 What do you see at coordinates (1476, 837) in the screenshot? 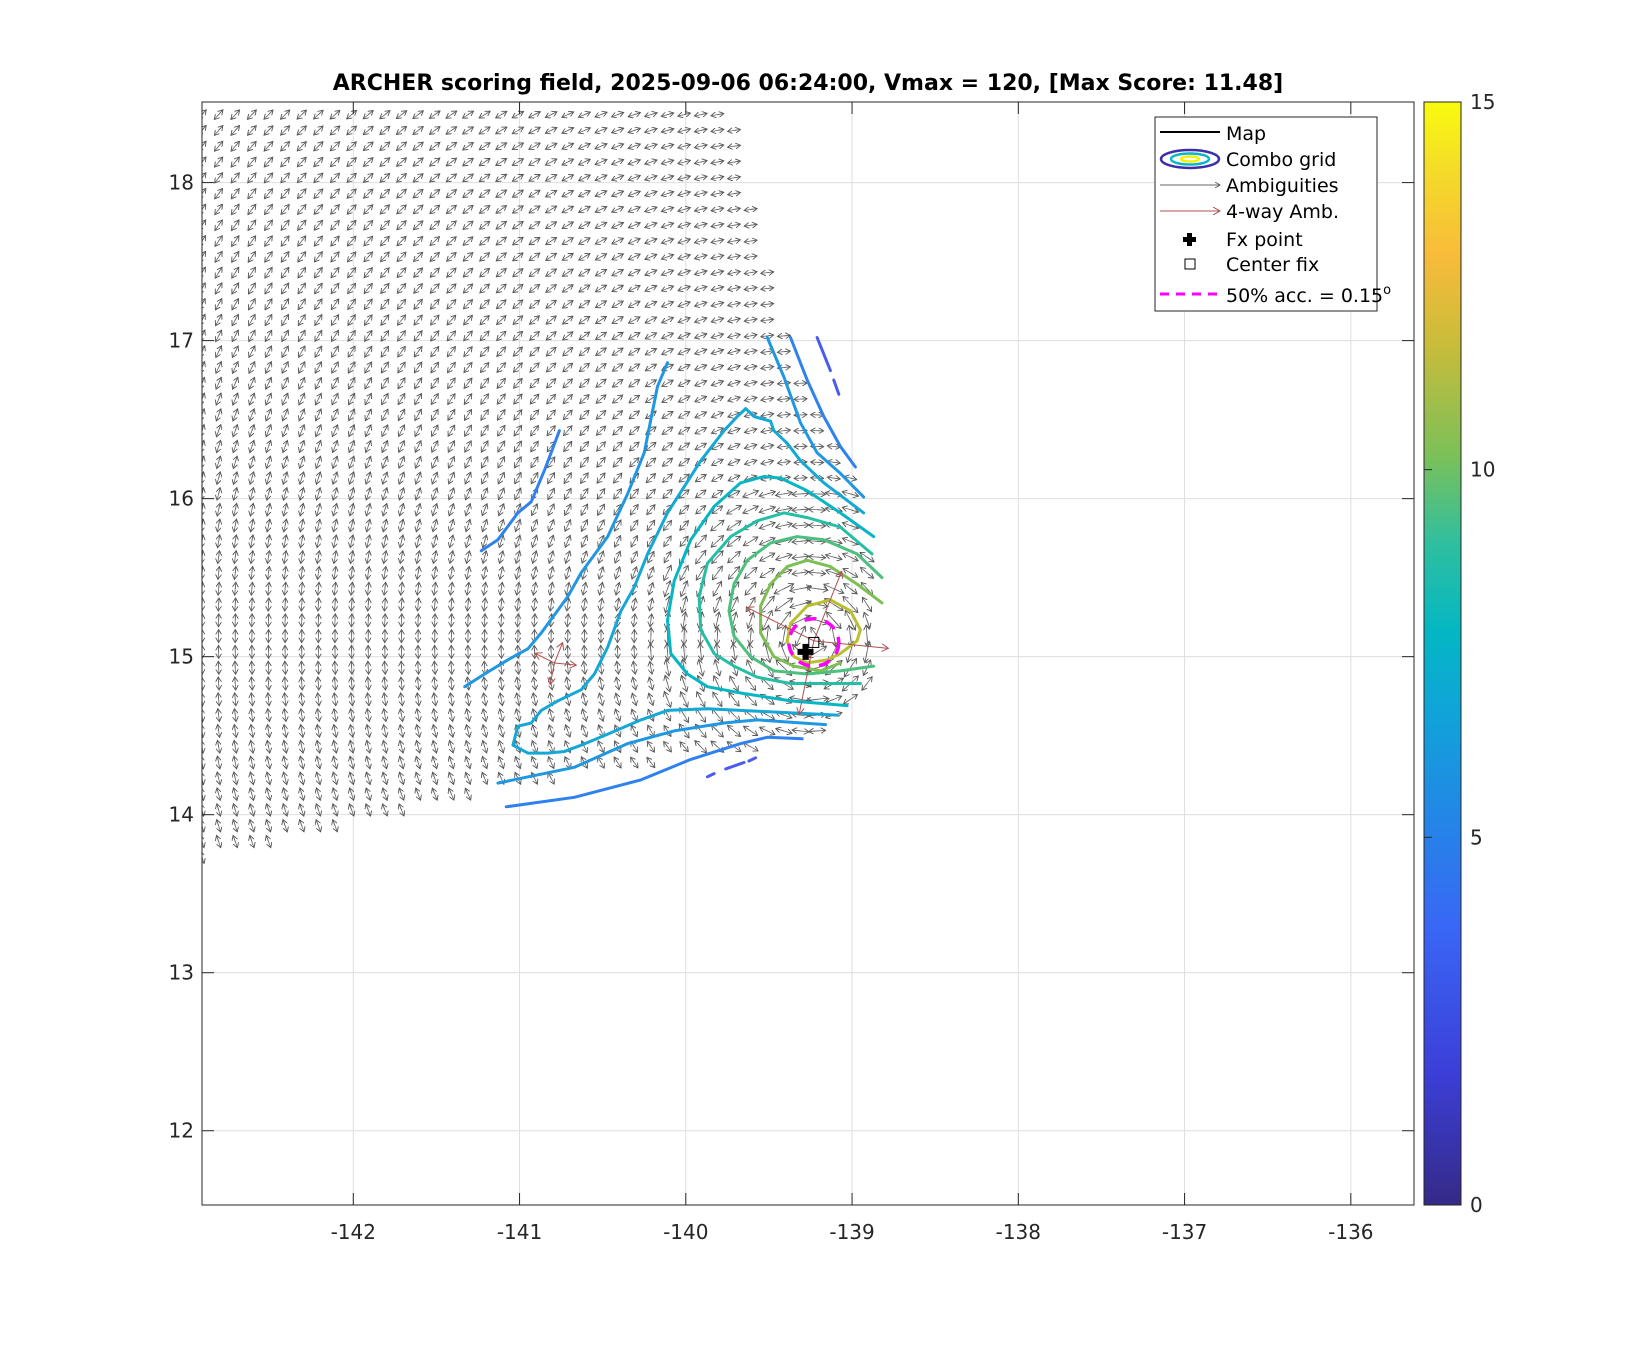
I see `colorbar-tick-label: 5` at bounding box center [1476, 837].